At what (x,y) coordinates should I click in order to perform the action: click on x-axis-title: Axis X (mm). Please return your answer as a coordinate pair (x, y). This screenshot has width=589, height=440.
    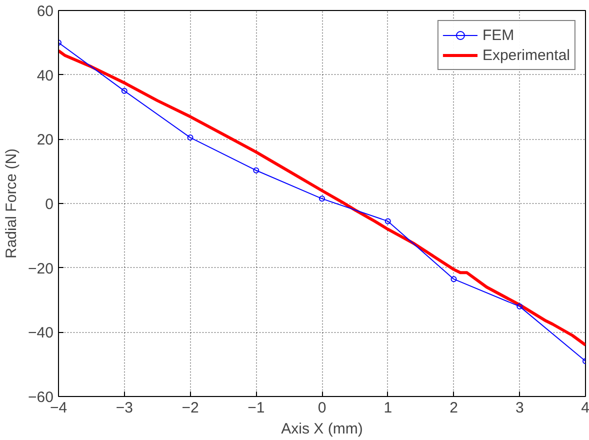
    Looking at the image, I should click on (322, 429).